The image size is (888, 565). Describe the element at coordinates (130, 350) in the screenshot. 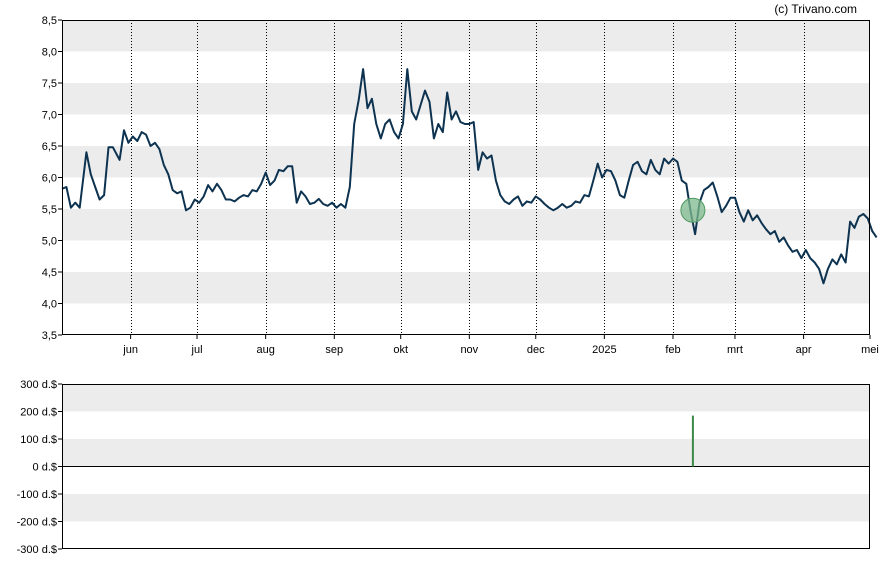

I see `x-tick-label: jun` at that location.